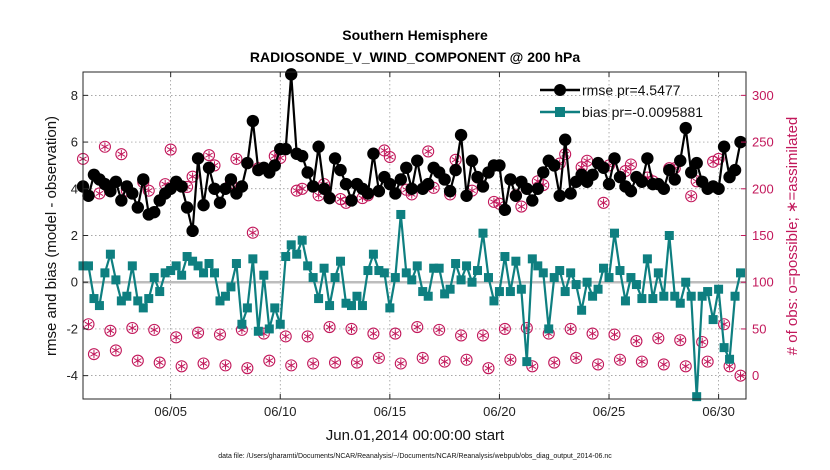 The image size is (830, 470). What do you see at coordinates (499, 411) in the screenshot?
I see `x-tick-label: 06/20` at bounding box center [499, 411].